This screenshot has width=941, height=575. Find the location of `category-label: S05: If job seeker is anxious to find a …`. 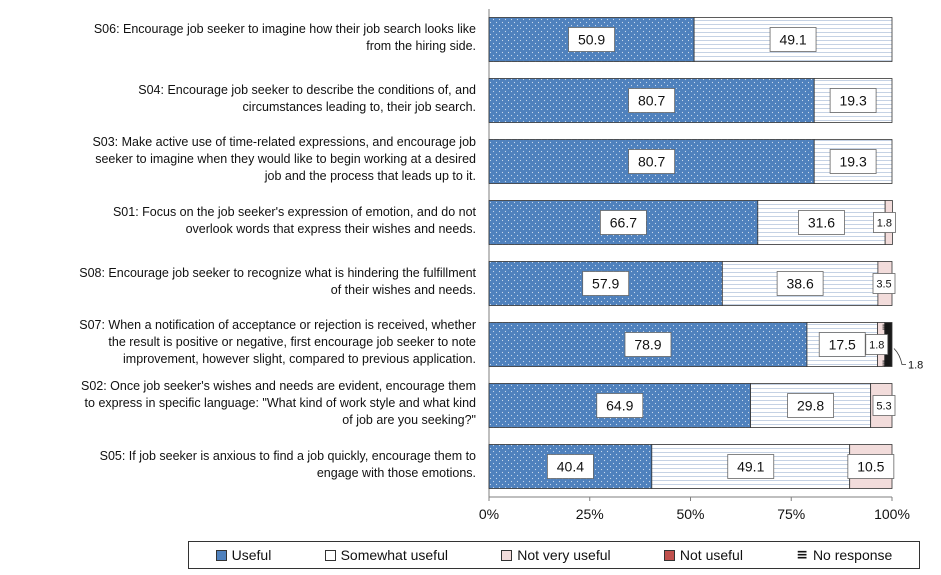

category-label: S05: If job seeker is anxious to find a … is located at coordinates (256, 465).